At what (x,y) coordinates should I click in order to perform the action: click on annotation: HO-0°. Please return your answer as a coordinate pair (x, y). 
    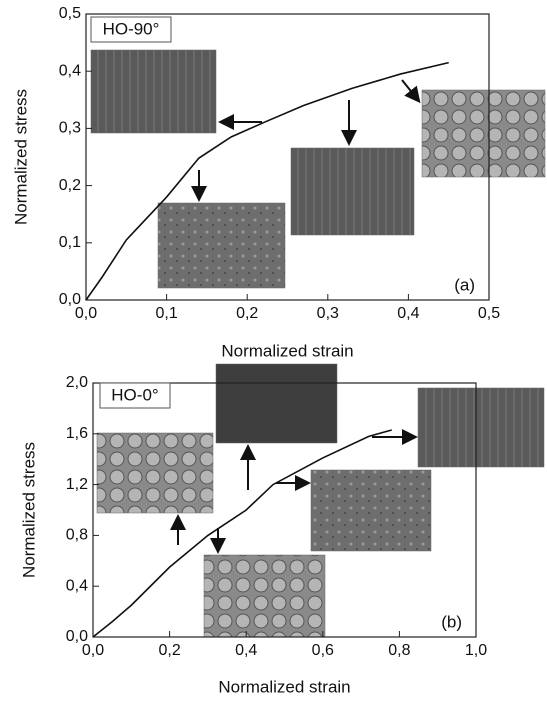
    Looking at the image, I should click on (134, 394).